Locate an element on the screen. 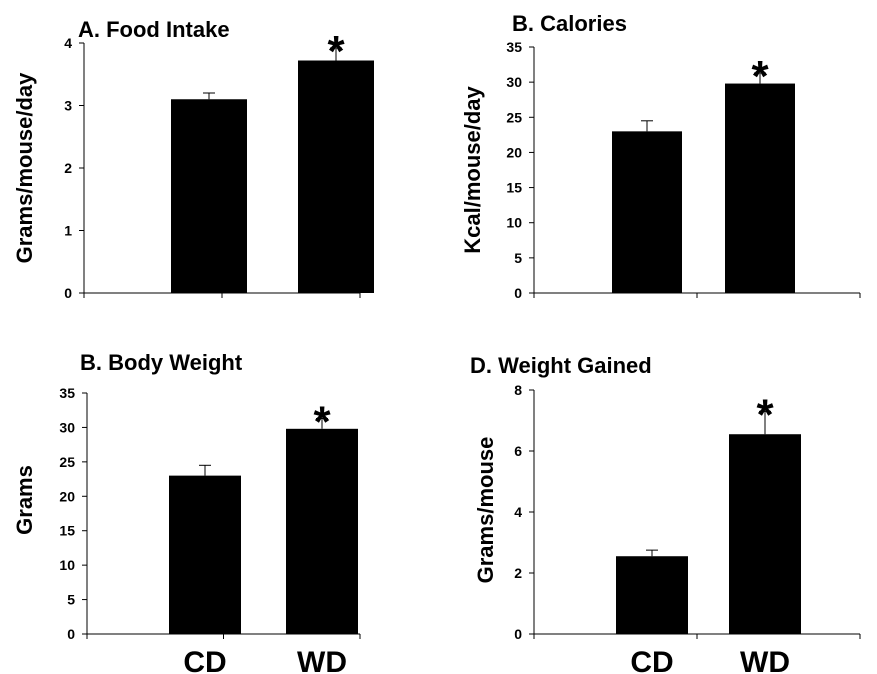  y-axis-label: Grams/mouse/day is located at coordinates (24, 168).